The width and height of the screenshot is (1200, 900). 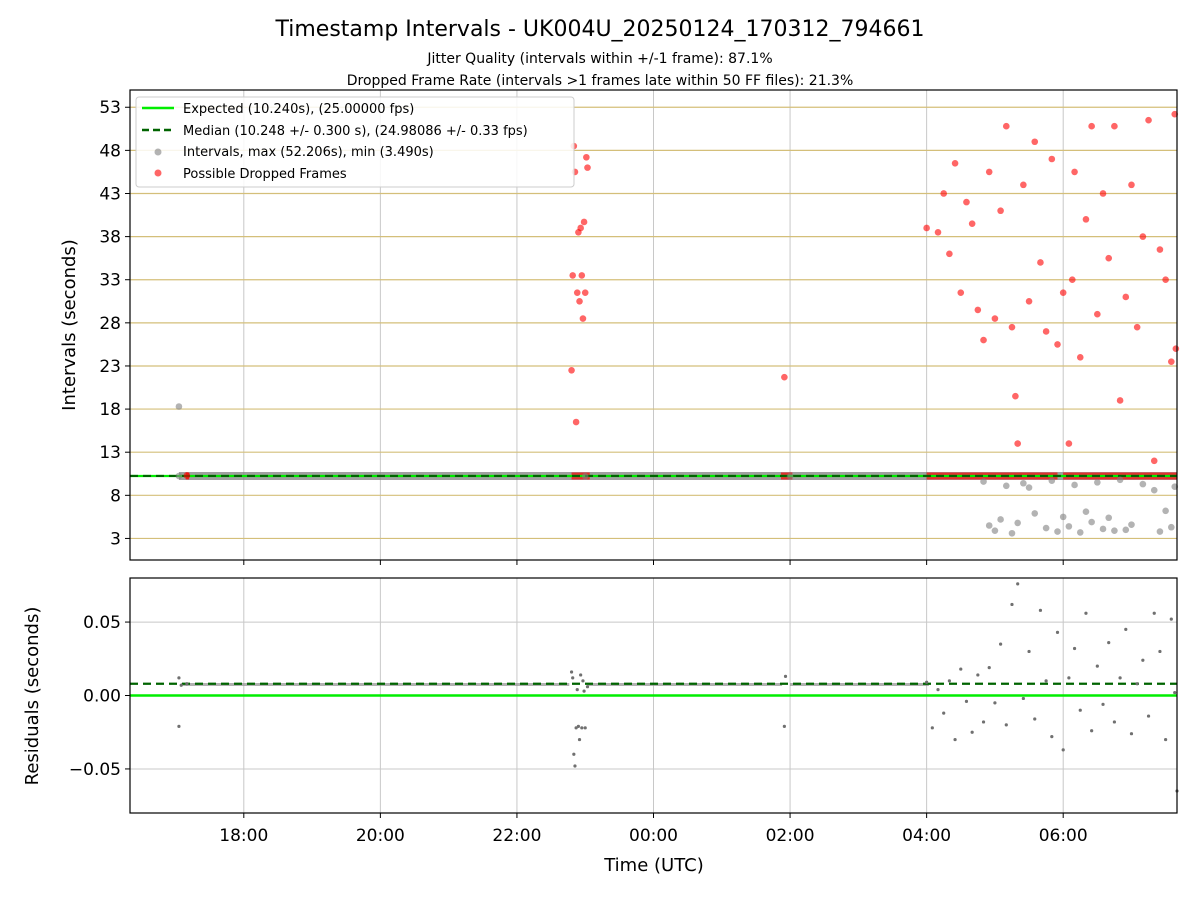 I want to click on intervals-y-tick-label: 18, so click(x=110, y=410).